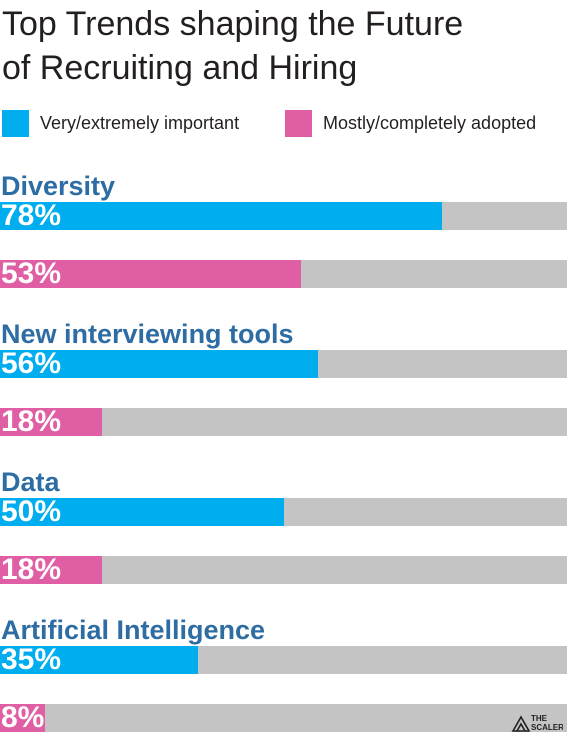 This screenshot has height=736, width=568. Describe the element at coordinates (147, 334) in the screenshot. I see `category-label-new-interviewing-tools: New interviewing tools` at that location.